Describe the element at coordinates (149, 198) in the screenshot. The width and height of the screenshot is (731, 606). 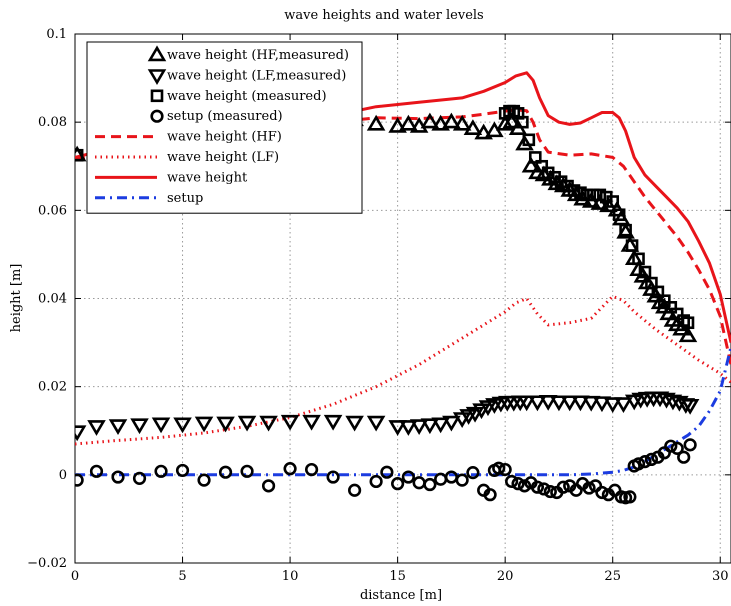
I see `legend-item-setup: setup` at that location.